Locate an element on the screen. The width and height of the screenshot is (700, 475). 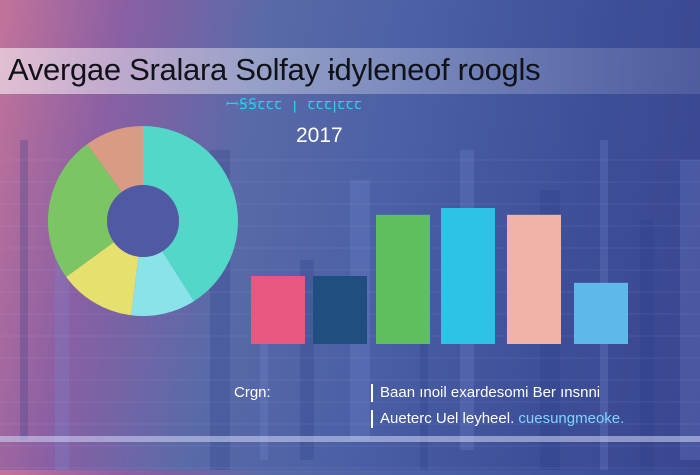
chart-subtitle: ꟷꞨꞨꞇꞇꞇ ꞁ ꞇꞇꞇꞁꞇꞇꞇ is located at coordinates (294, 104).